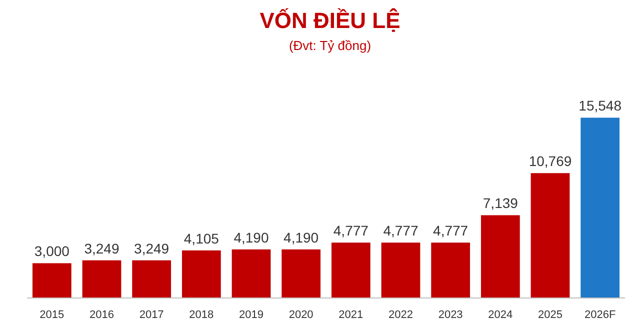  What do you see at coordinates (600, 315) in the screenshot?
I see `x-tick-label: 2026F` at bounding box center [600, 315].